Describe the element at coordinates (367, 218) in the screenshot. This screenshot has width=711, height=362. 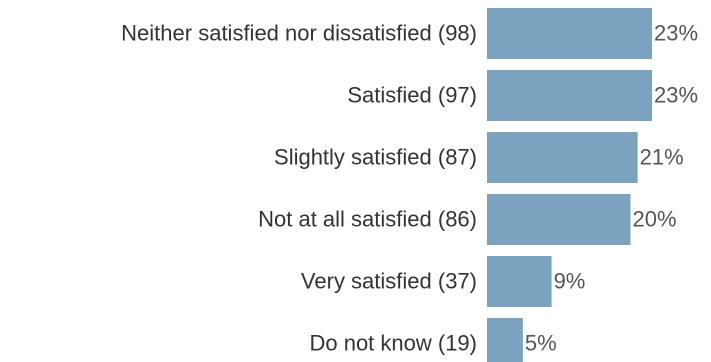
I see `category-label: Not at all satisfied (86)` at that location.